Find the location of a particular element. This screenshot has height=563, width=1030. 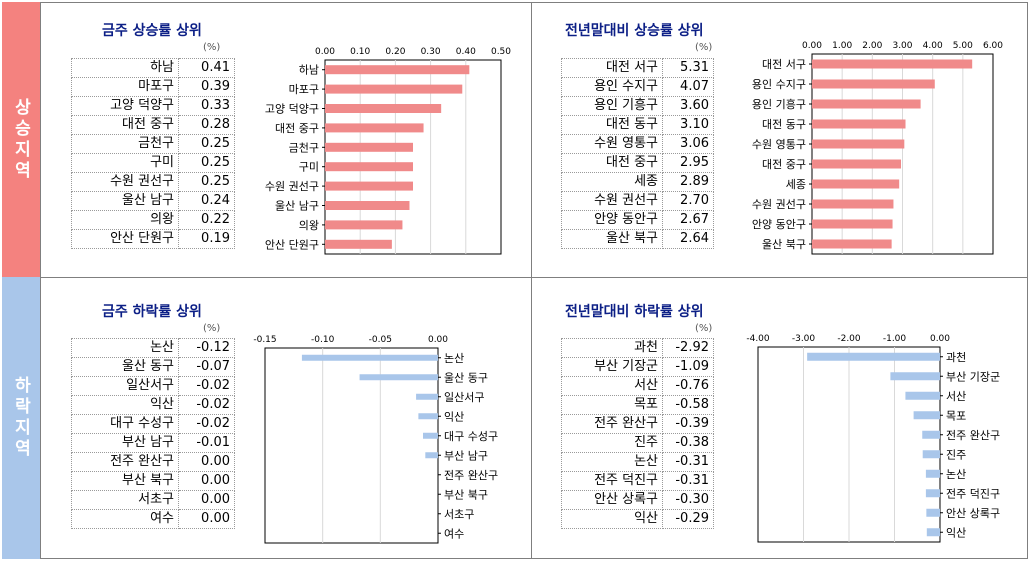

category-label: 목포 is located at coordinates (956, 415).